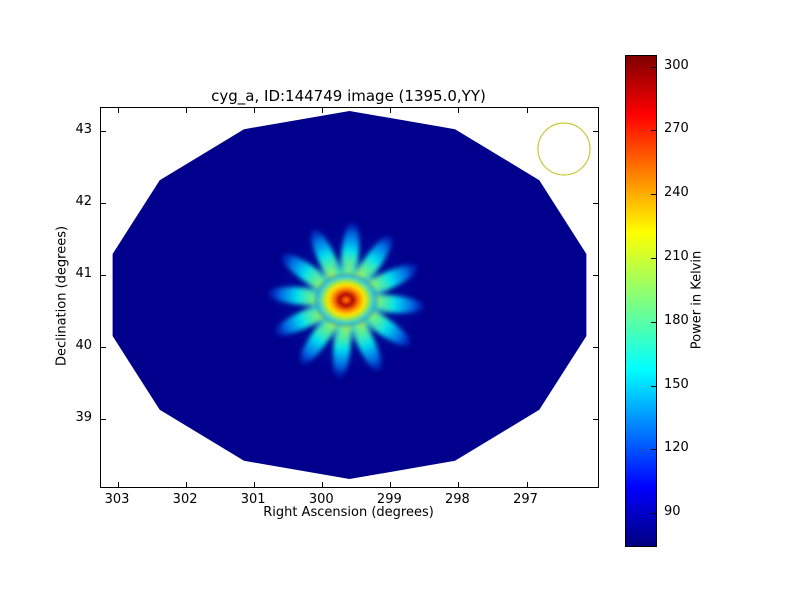 The width and height of the screenshot is (800, 600). What do you see at coordinates (83, 201) in the screenshot?
I see `y-tick-label: 42` at bounding box center [83, 201].